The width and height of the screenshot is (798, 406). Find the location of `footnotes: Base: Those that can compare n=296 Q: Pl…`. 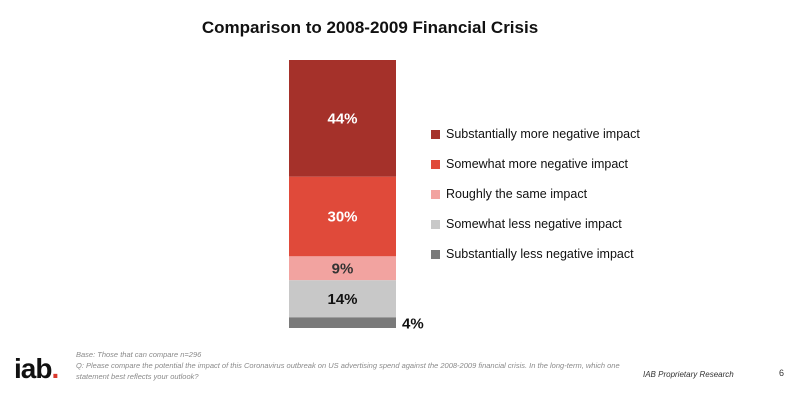

footnotes: Base: Those that can compare n=296 Q: Pl… is located at coordinates (356, 365).